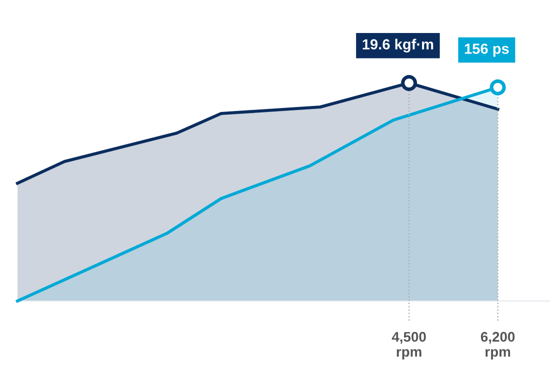  I want to click on annotation: 156 ps, so click(486, 50).